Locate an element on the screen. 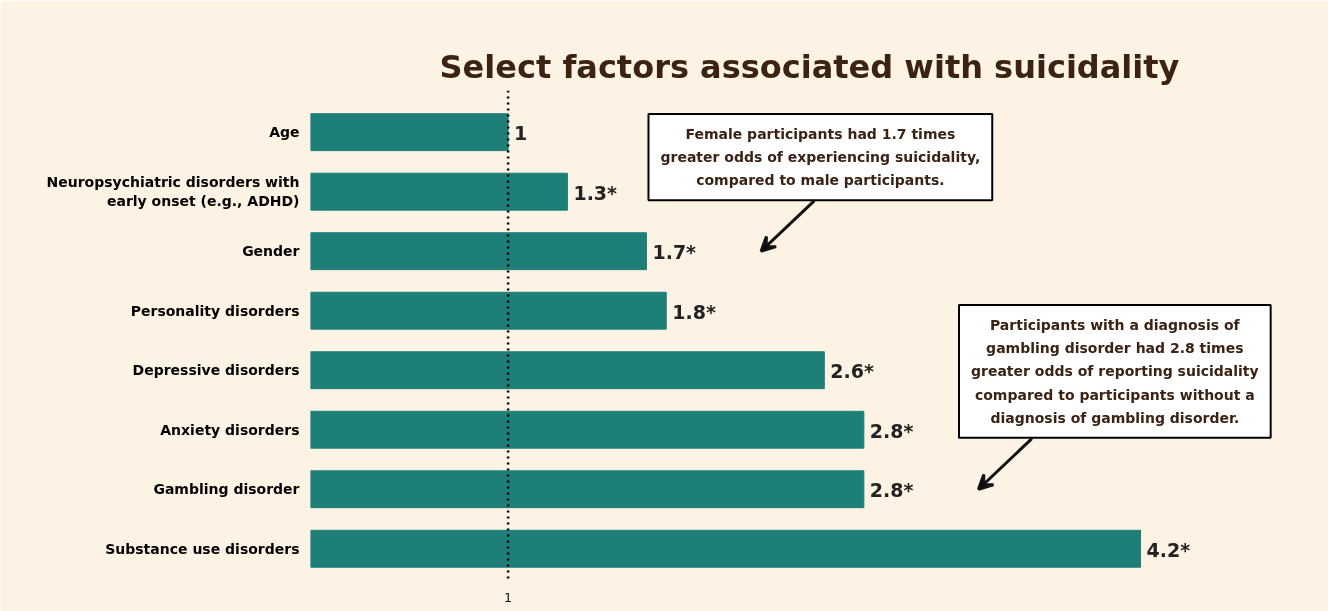 The width and height of the screenshot is (1328, 611). y-tick-label: Gambling disorder is located at coordinates (226, 489).